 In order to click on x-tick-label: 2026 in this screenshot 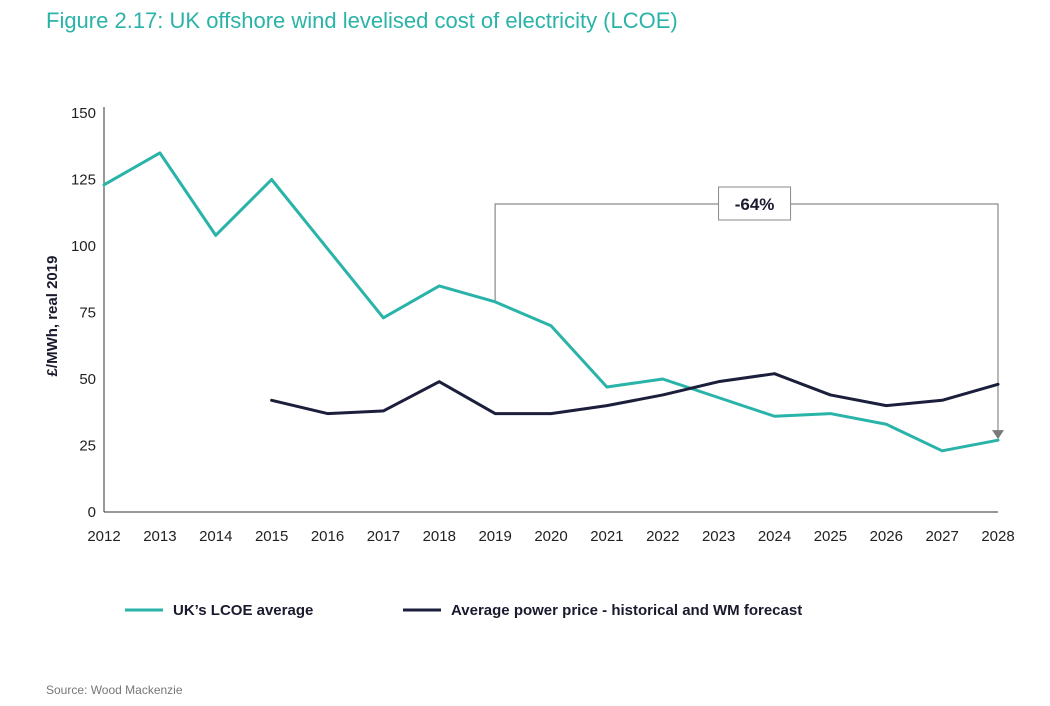, I will do `click(886, 536)`.